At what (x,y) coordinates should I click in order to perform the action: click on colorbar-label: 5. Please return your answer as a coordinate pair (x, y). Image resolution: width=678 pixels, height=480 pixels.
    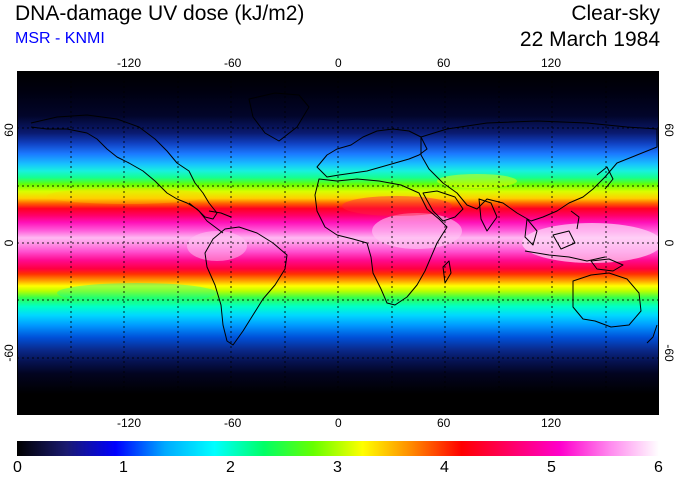
    Looking at the image, I should click on (551, 467).